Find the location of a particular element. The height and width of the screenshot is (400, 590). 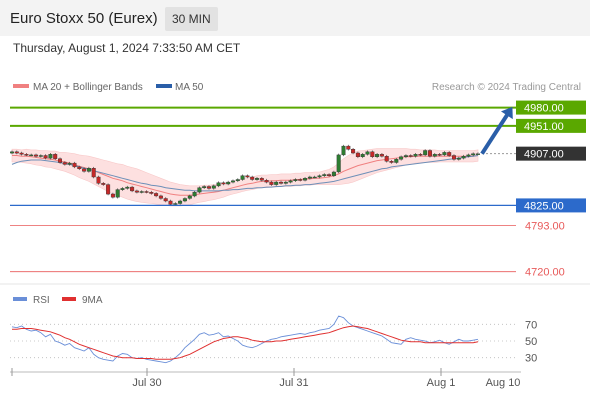

rsi-line is located at coordinates (245, 339).